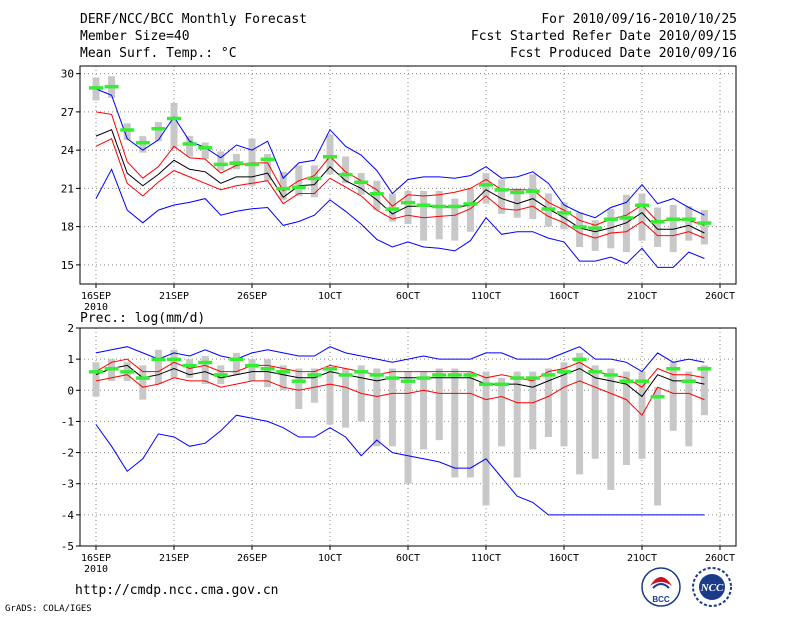 Image resolution: width=800 pixels, height=618 pixels. I want to click on x-tick-label: 16OCT, so click(564, 558).